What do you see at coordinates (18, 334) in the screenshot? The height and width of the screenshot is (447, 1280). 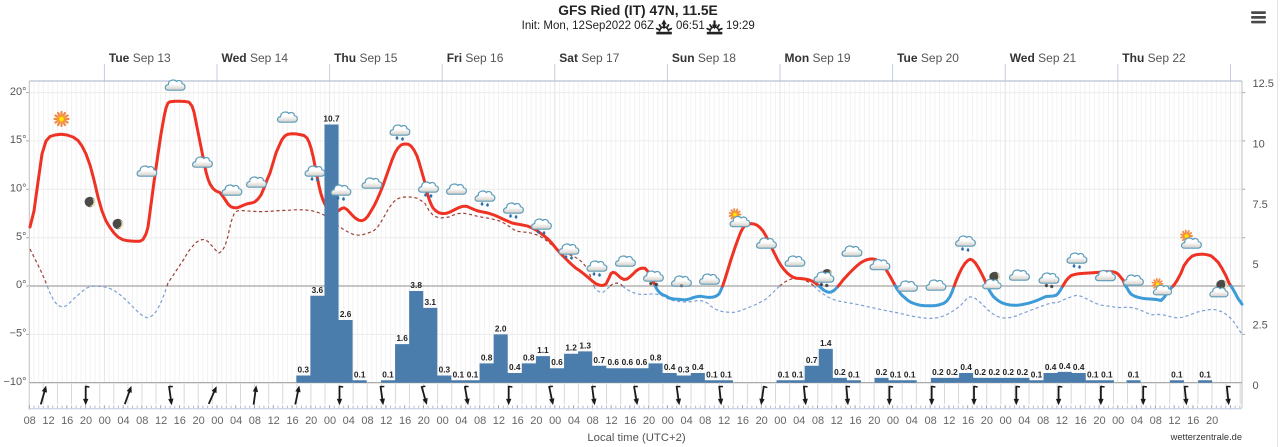 I see `svg-text: −5°` at bounding box center [18, 334].